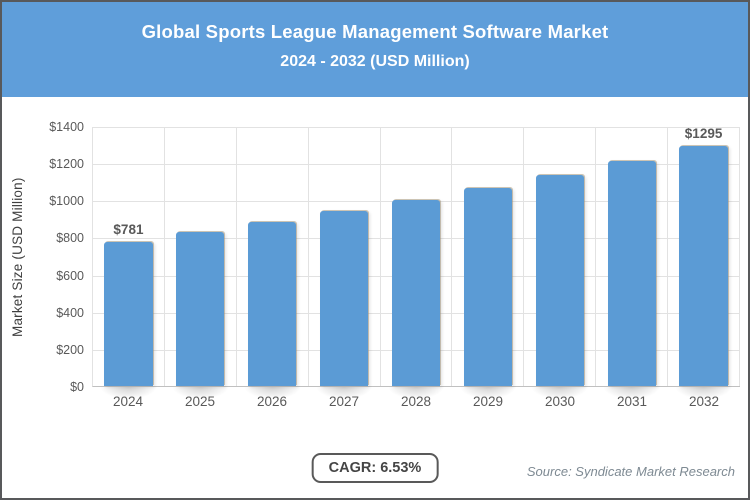 The height and width of the screenshot is (500, 750). What do you see at coordinates (375, 468) in the screenshot?
I see `cagr-badge: CAGR: 6.53%` at bounding box center [375, 468].